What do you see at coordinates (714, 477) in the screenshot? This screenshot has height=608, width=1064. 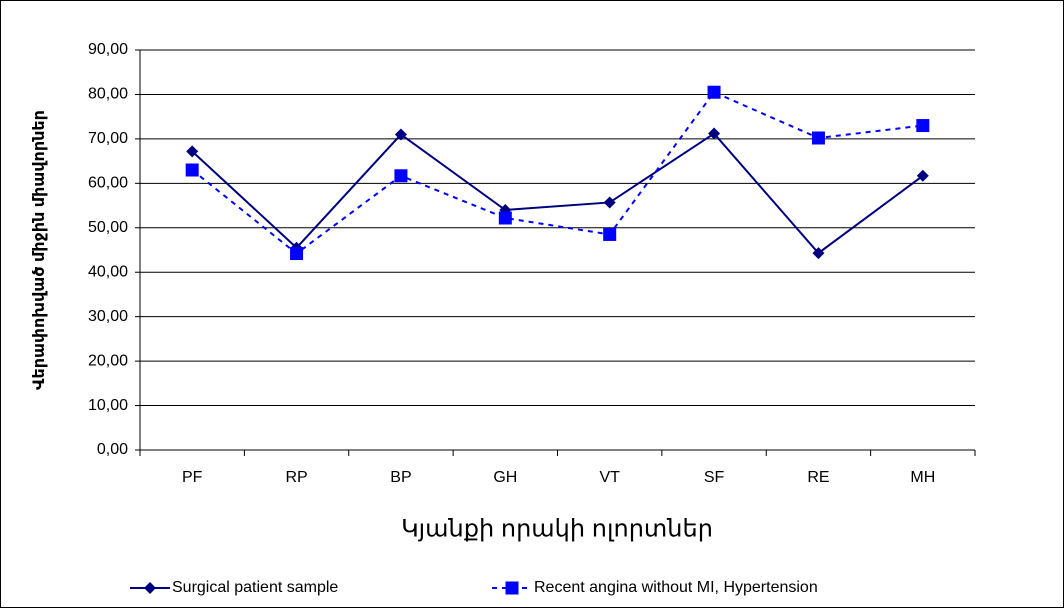 I see `x-tick-label: SF` at bounding box center [714, 477].